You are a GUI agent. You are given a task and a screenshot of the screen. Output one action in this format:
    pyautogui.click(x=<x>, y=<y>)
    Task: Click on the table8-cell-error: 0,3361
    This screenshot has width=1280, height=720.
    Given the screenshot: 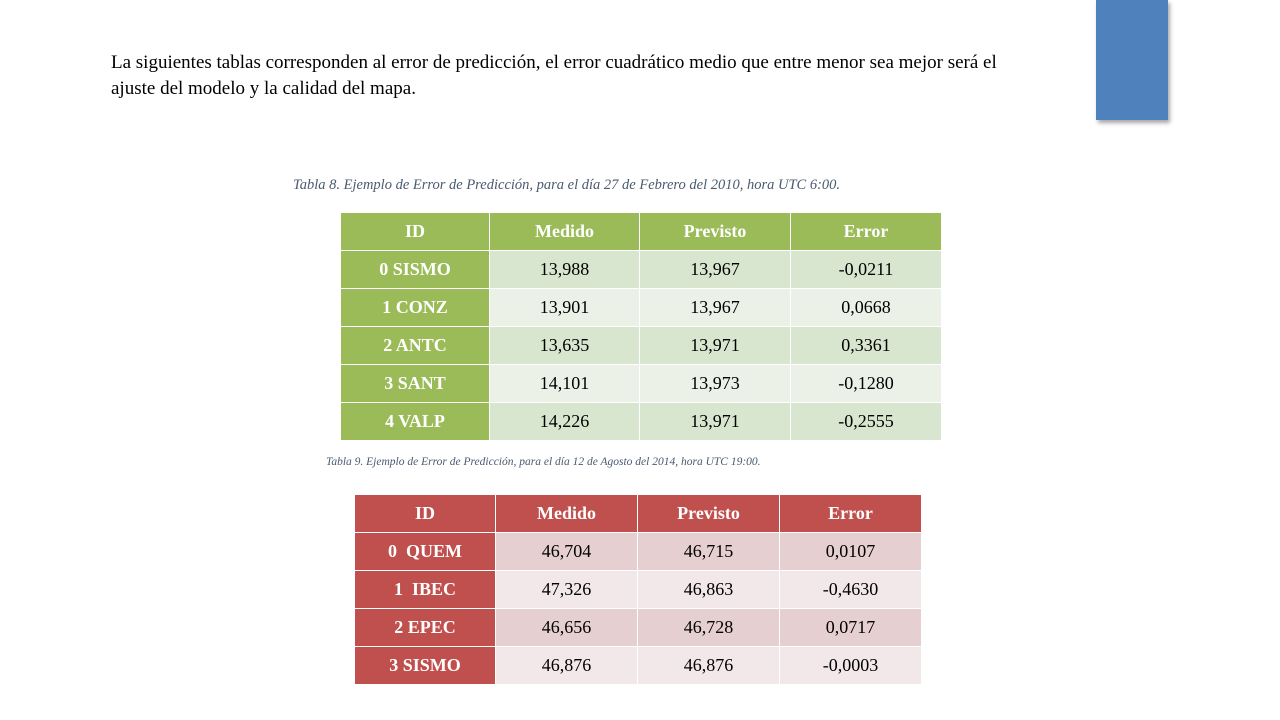 What is the action you would take?
    pyautogui.click(x=866, y=345)
    